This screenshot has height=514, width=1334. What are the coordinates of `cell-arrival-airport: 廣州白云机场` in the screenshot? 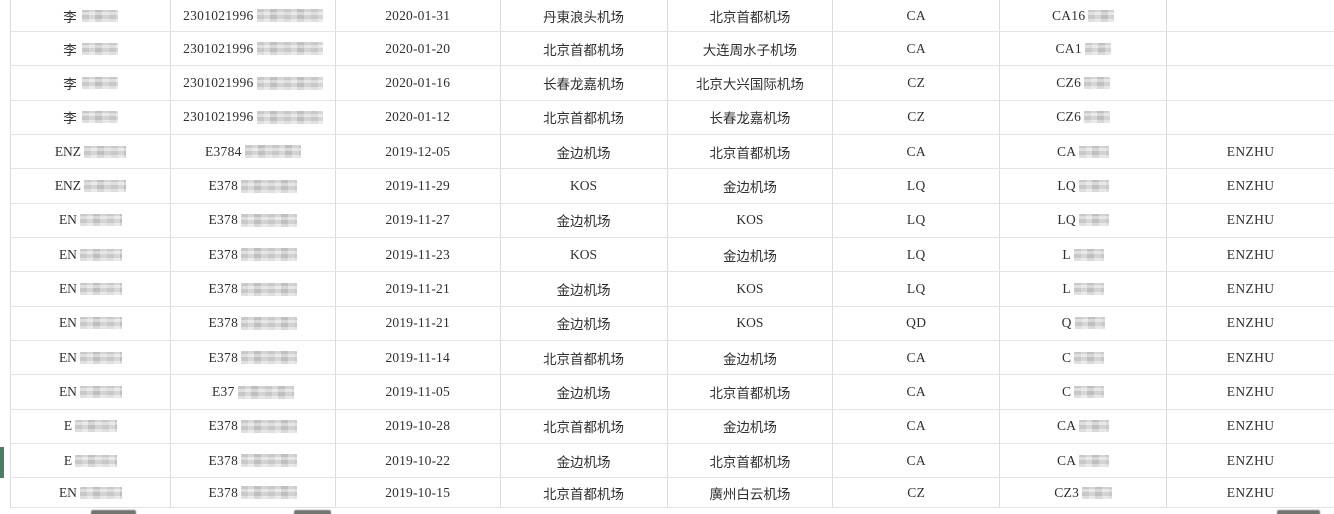 It's located at (751, 492).